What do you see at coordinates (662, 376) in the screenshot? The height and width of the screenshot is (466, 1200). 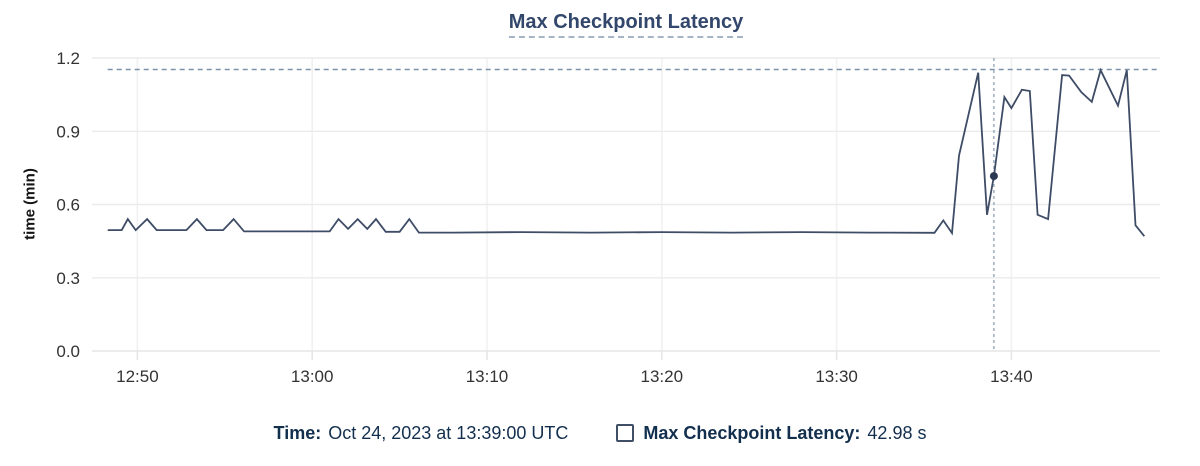 I see `x-tick-label: 13:20` at bounding box center [662, 376].